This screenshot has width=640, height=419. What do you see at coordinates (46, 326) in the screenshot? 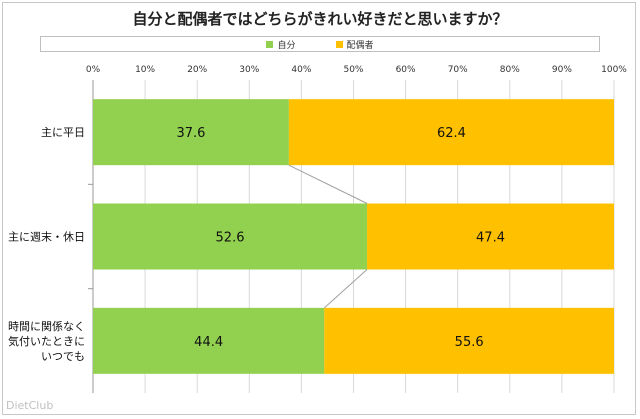
I see `category-label-2-0: 時間に関係なく` at bounding box center [46, 326].